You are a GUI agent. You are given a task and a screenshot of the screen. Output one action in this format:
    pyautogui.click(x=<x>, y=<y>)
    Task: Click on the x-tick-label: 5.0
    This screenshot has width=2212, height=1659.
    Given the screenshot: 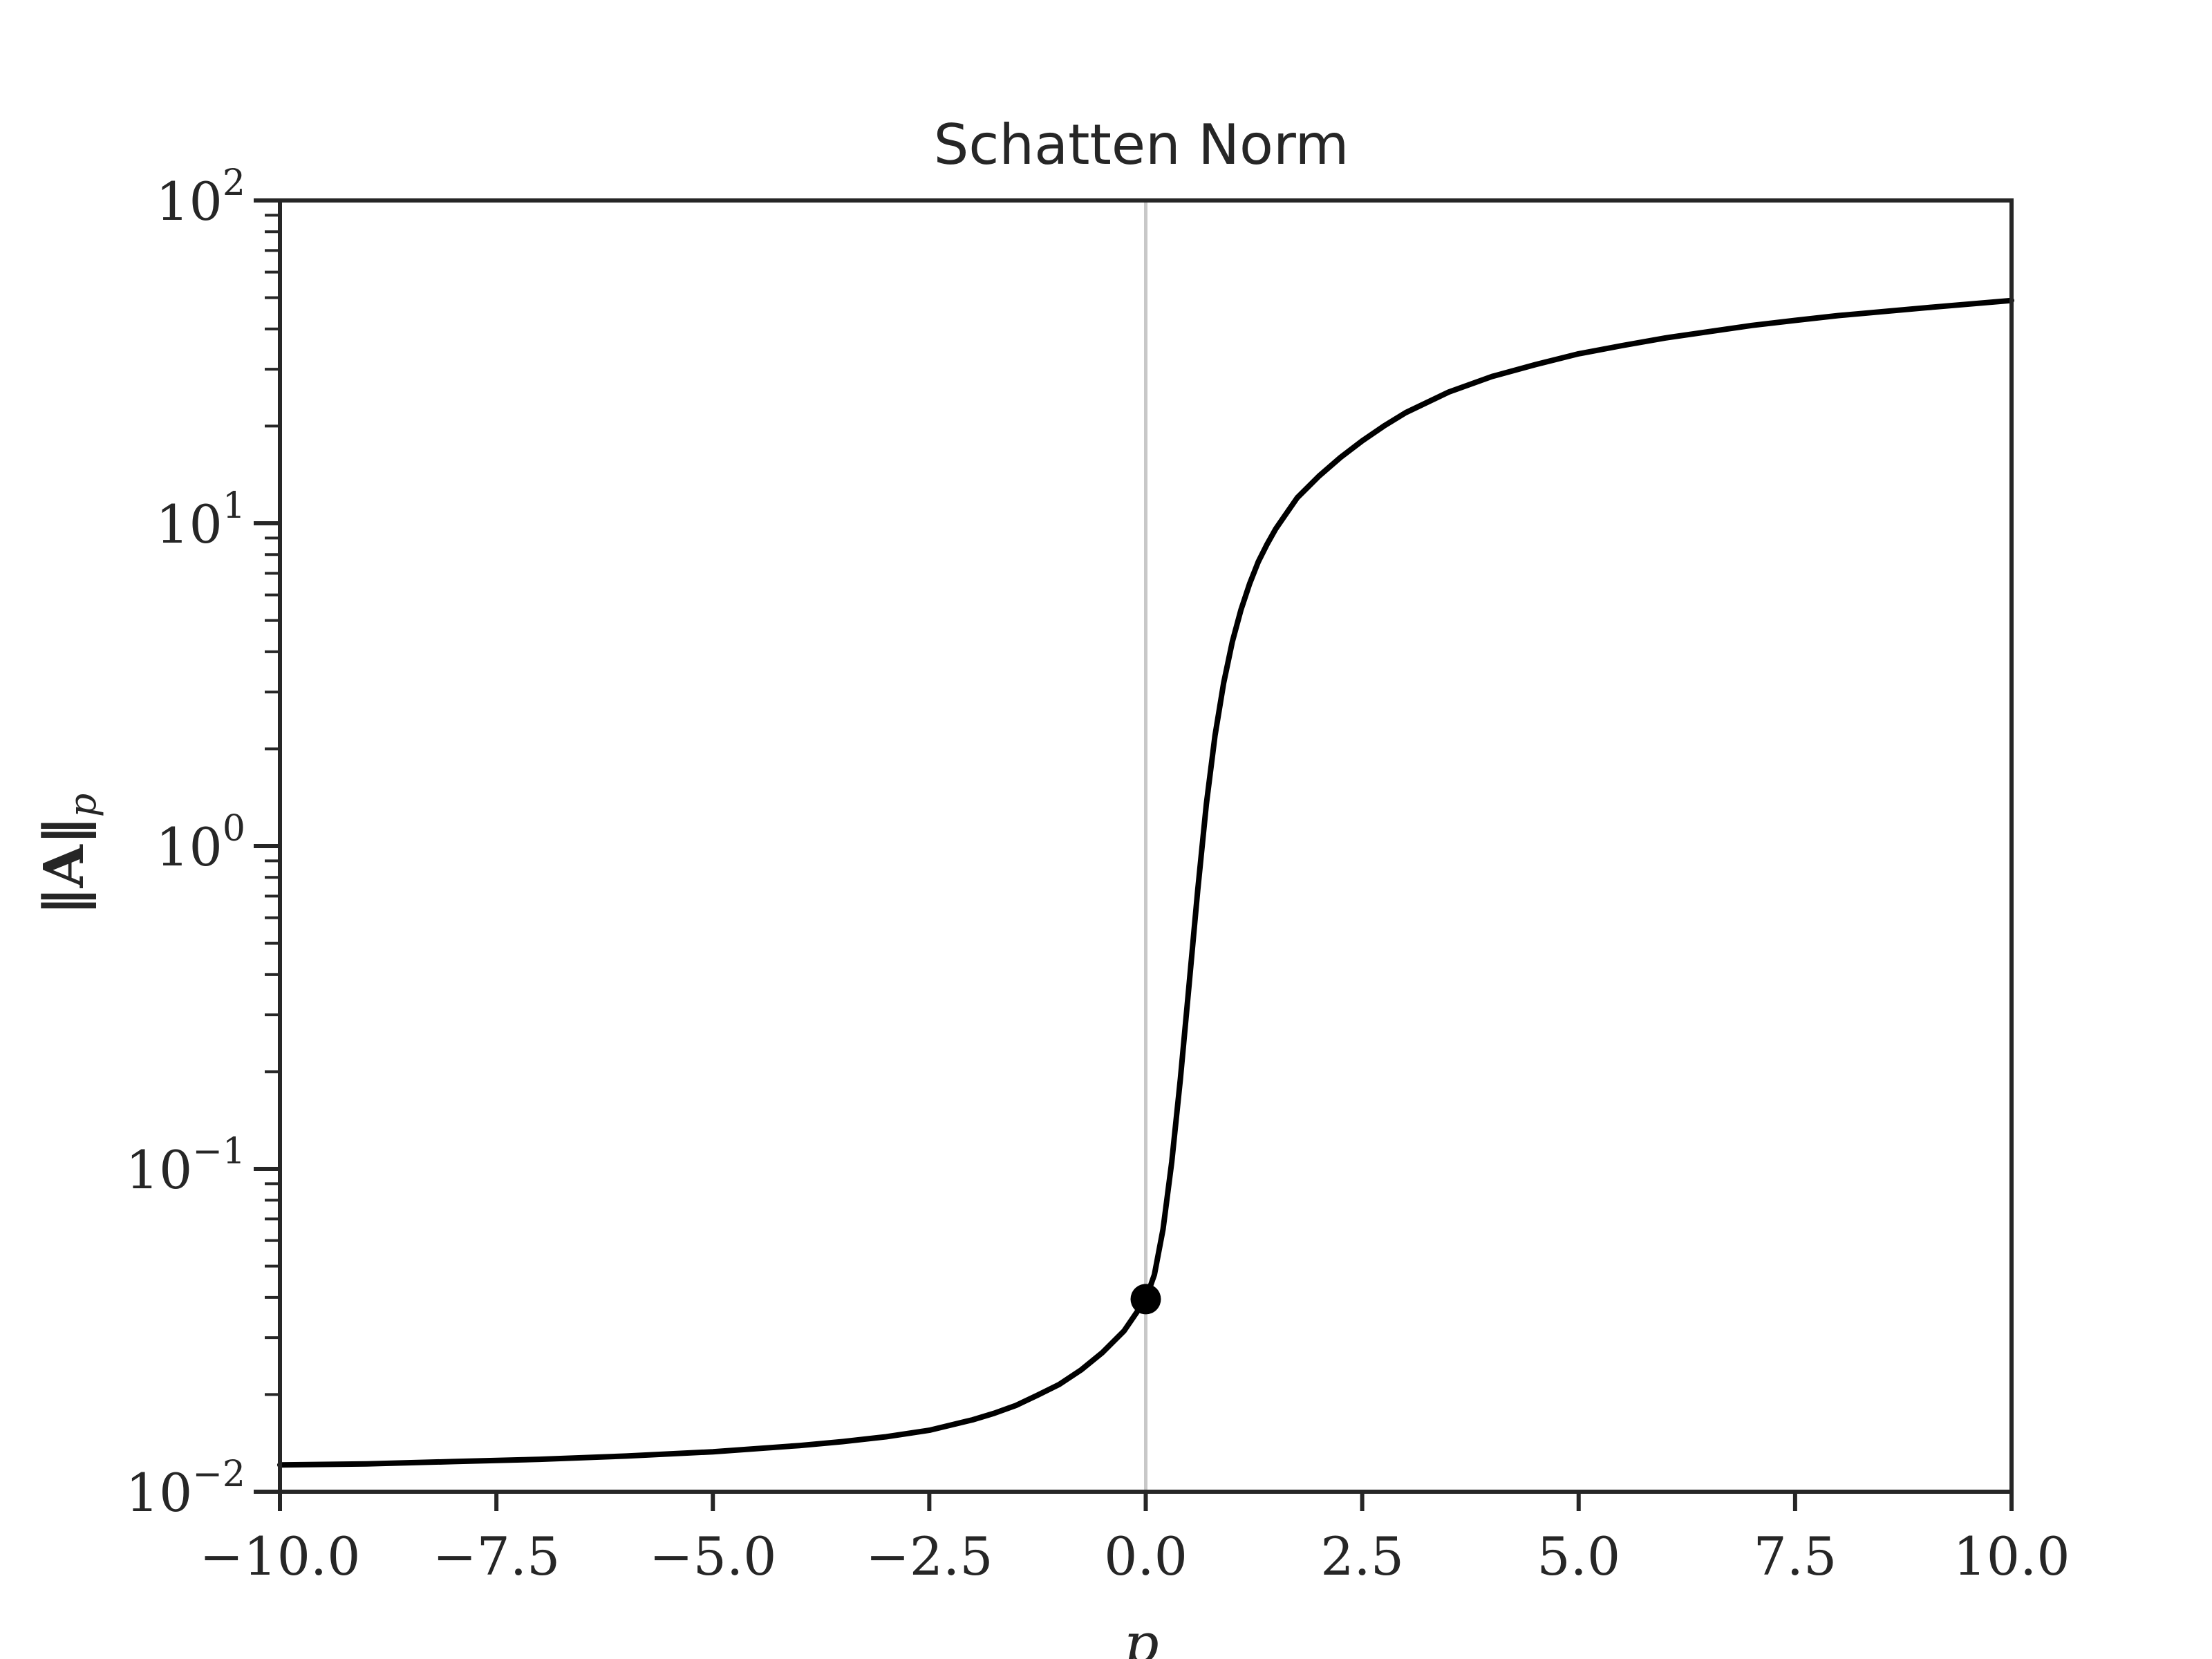 What is the action you would take?
    pyautogui.click(x=1578, y=1556)
    